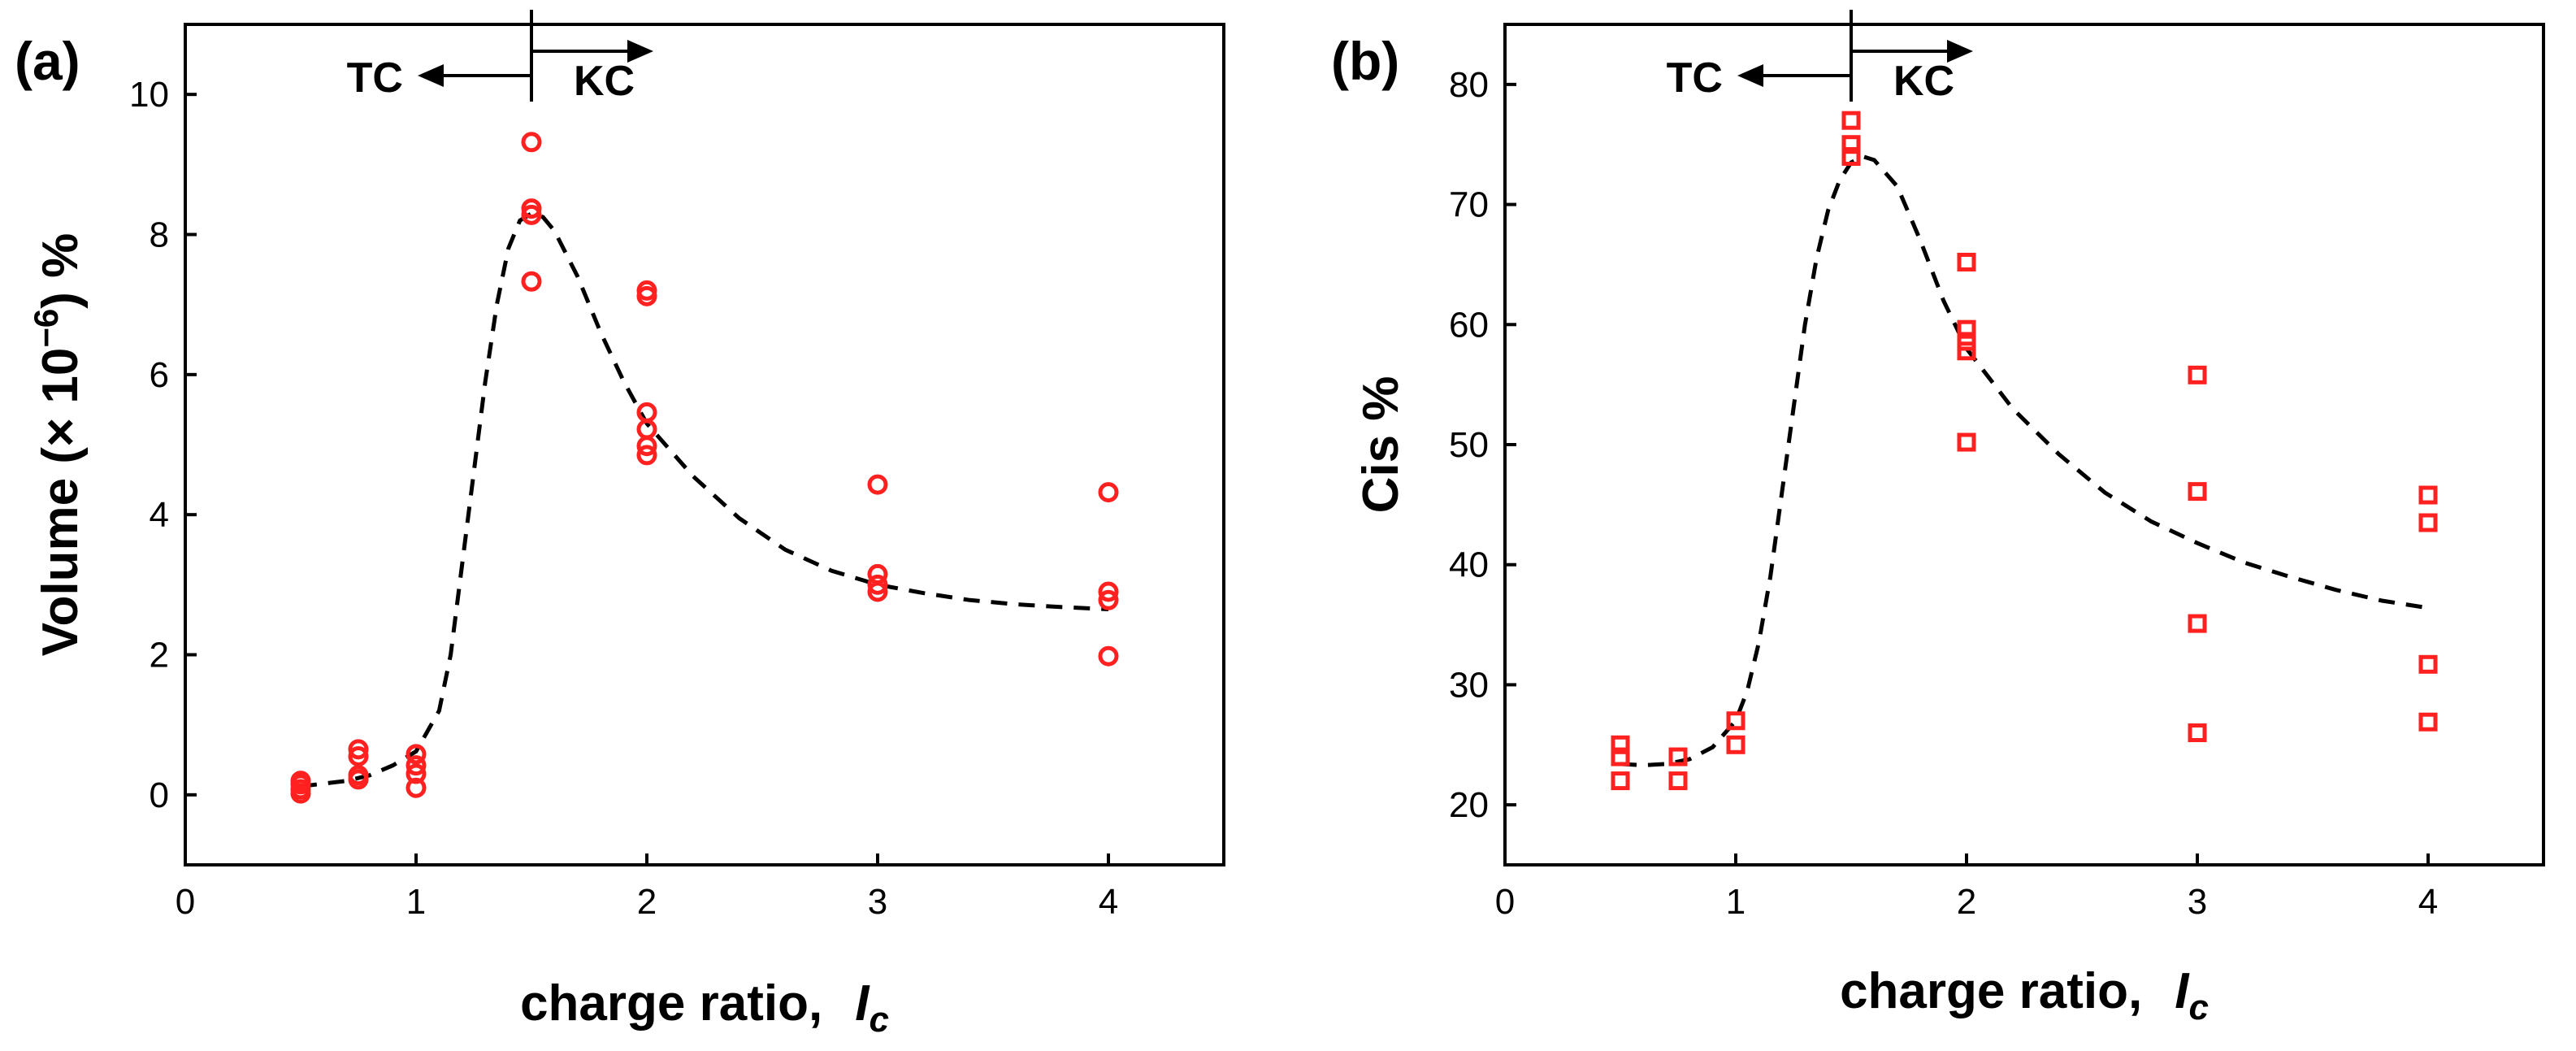  Describe the element at coordinates (500, 57) in the screenshot. I see `panel-a-tc-kc-annotation: TC KC` at that location.